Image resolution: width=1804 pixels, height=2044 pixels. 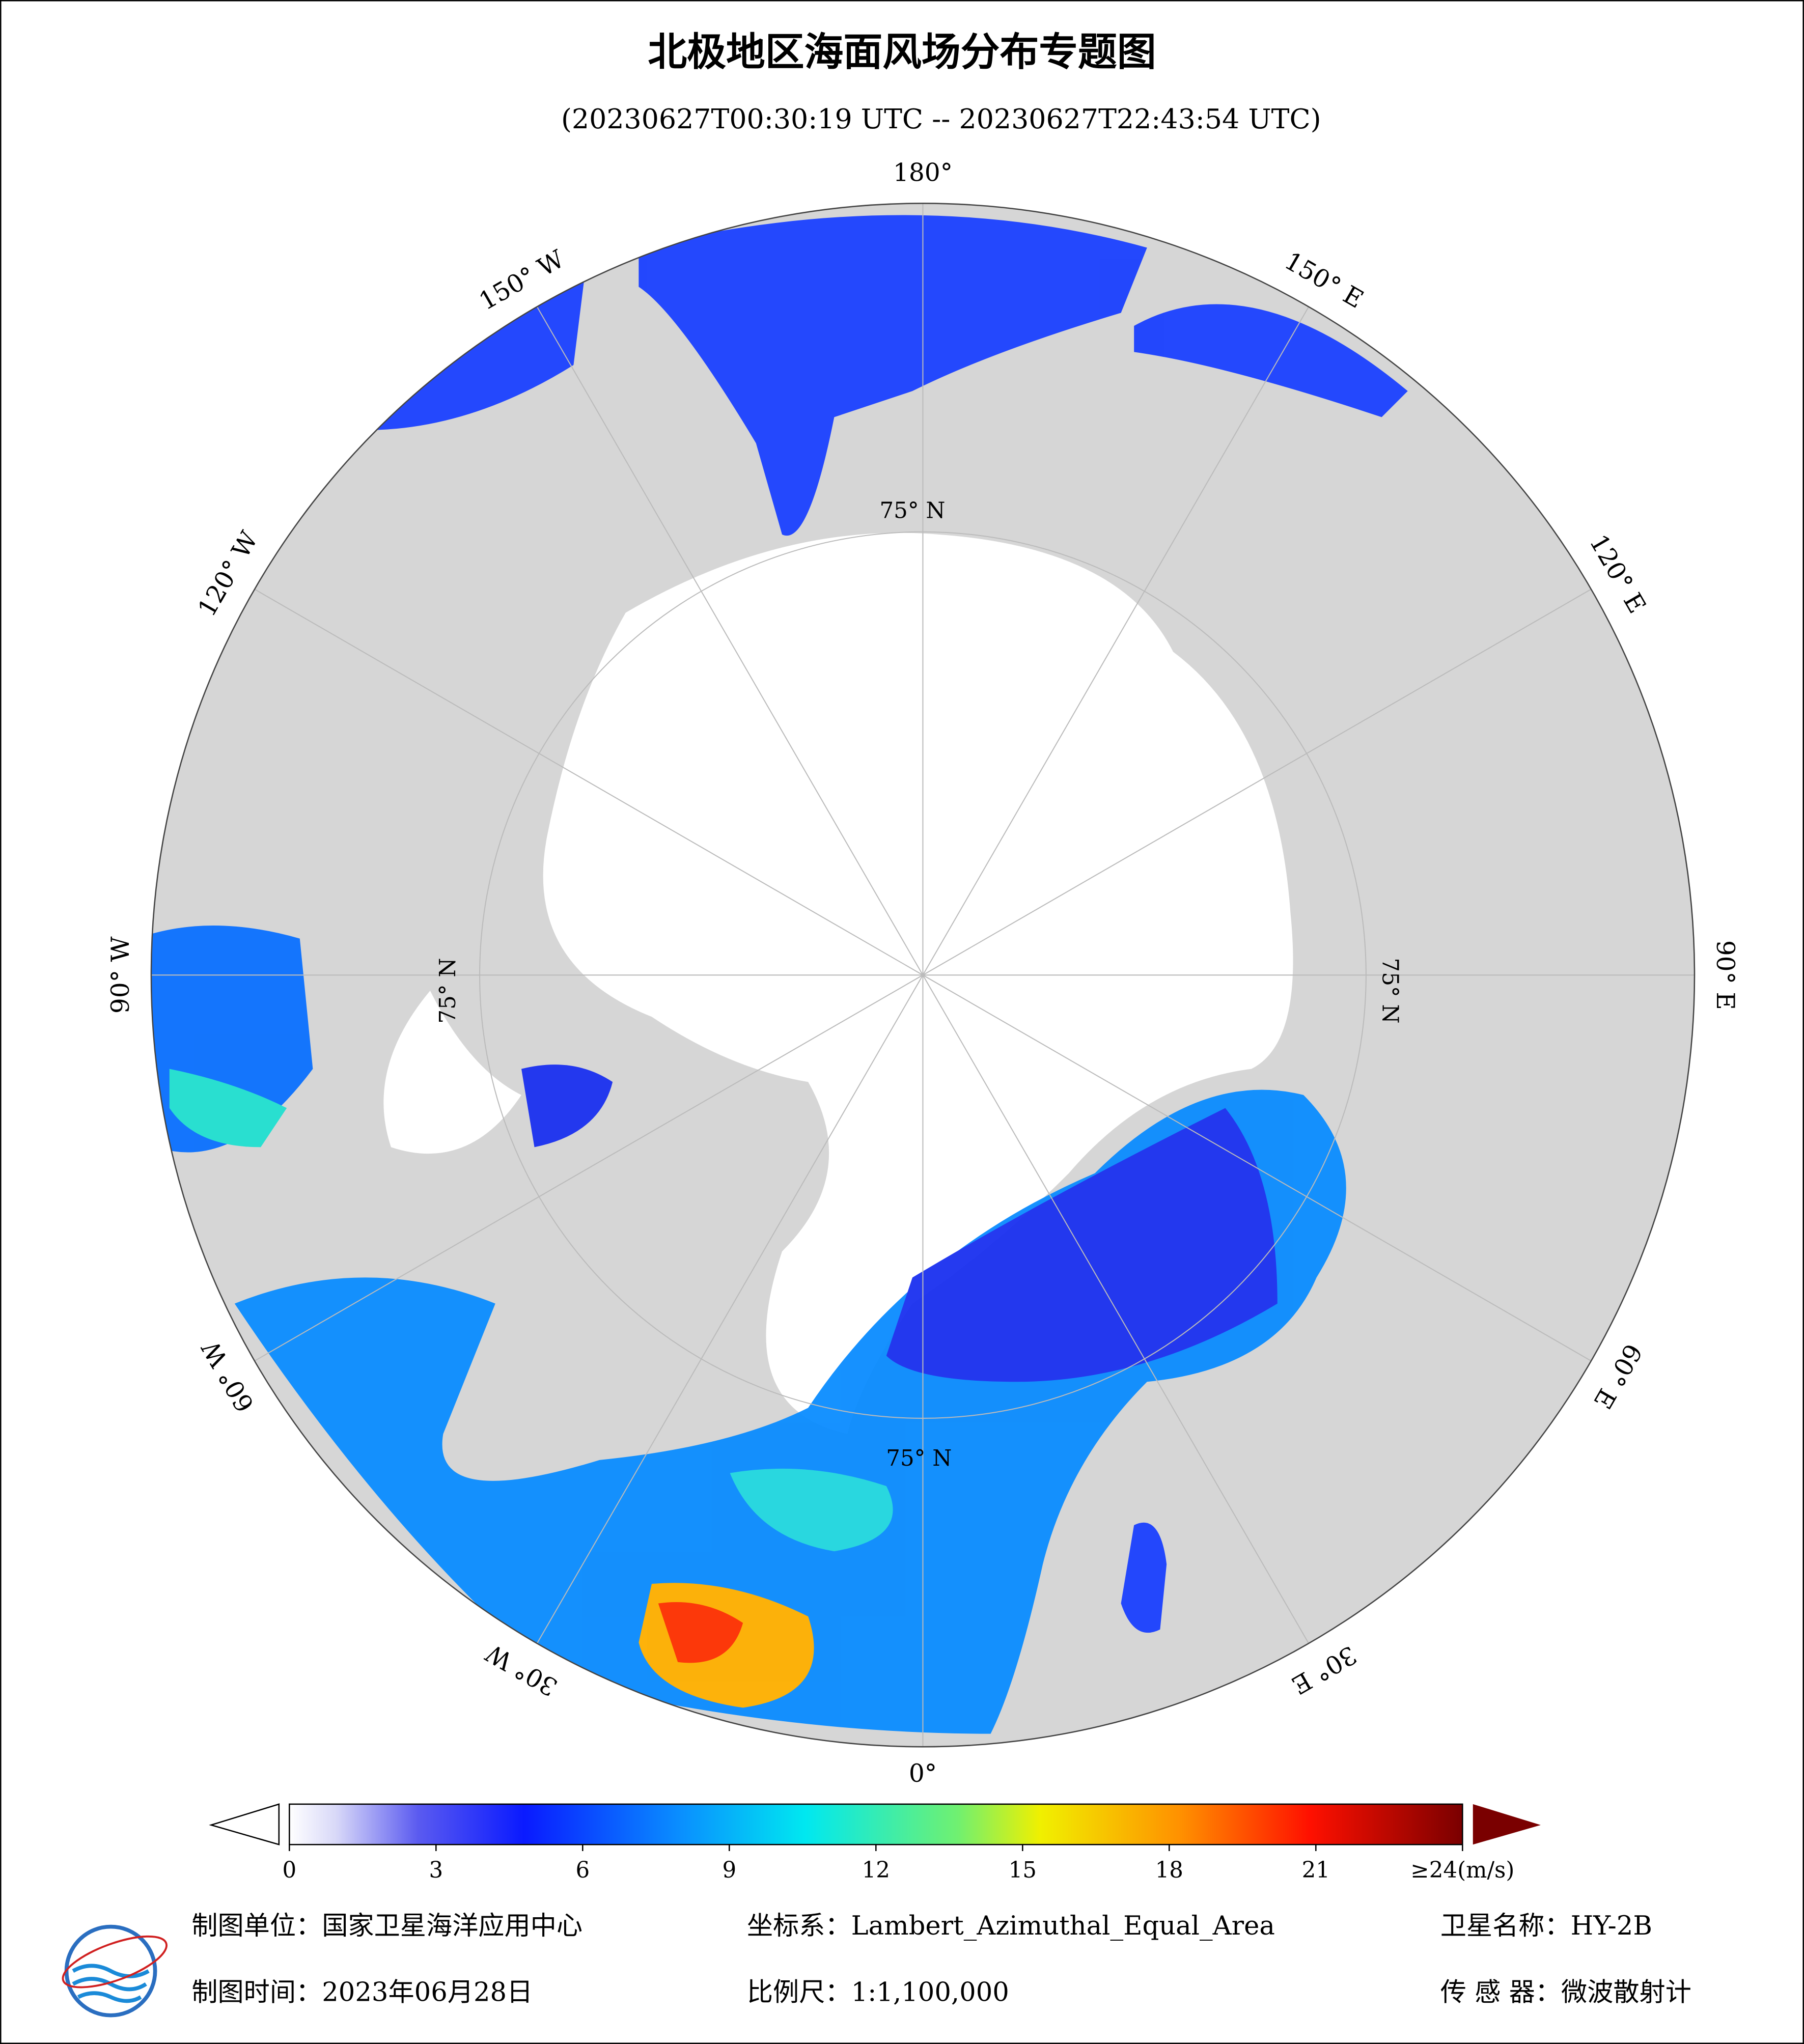 What do you see at coordinates (1169, 1870) in the screenshot?
I see `colorbar-tick-label: 18` at bounding box center [1169, 1870].